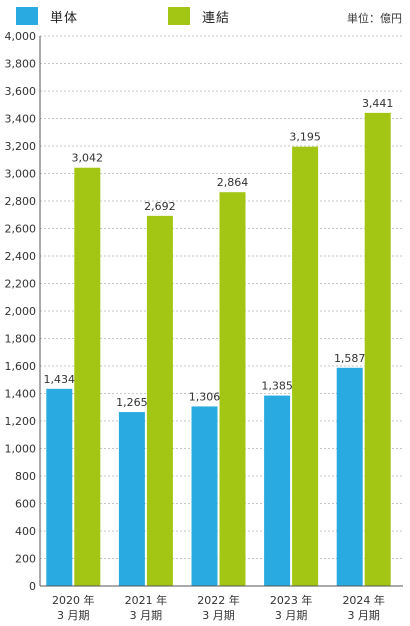  What do you see at coordinates (205, 396) in the screenshot?
I see `data-label: 1,306` at bounding box center [205, 396].